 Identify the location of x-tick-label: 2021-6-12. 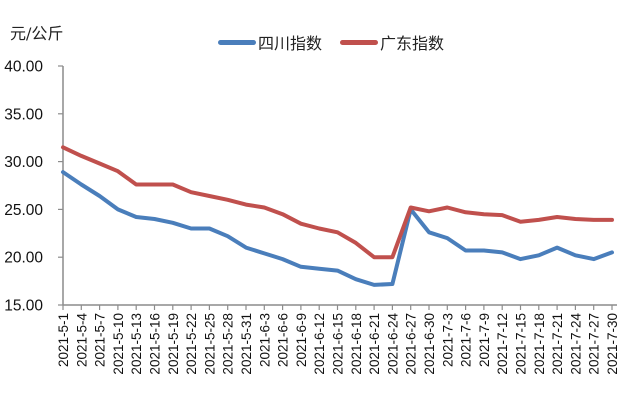
(319, 344).